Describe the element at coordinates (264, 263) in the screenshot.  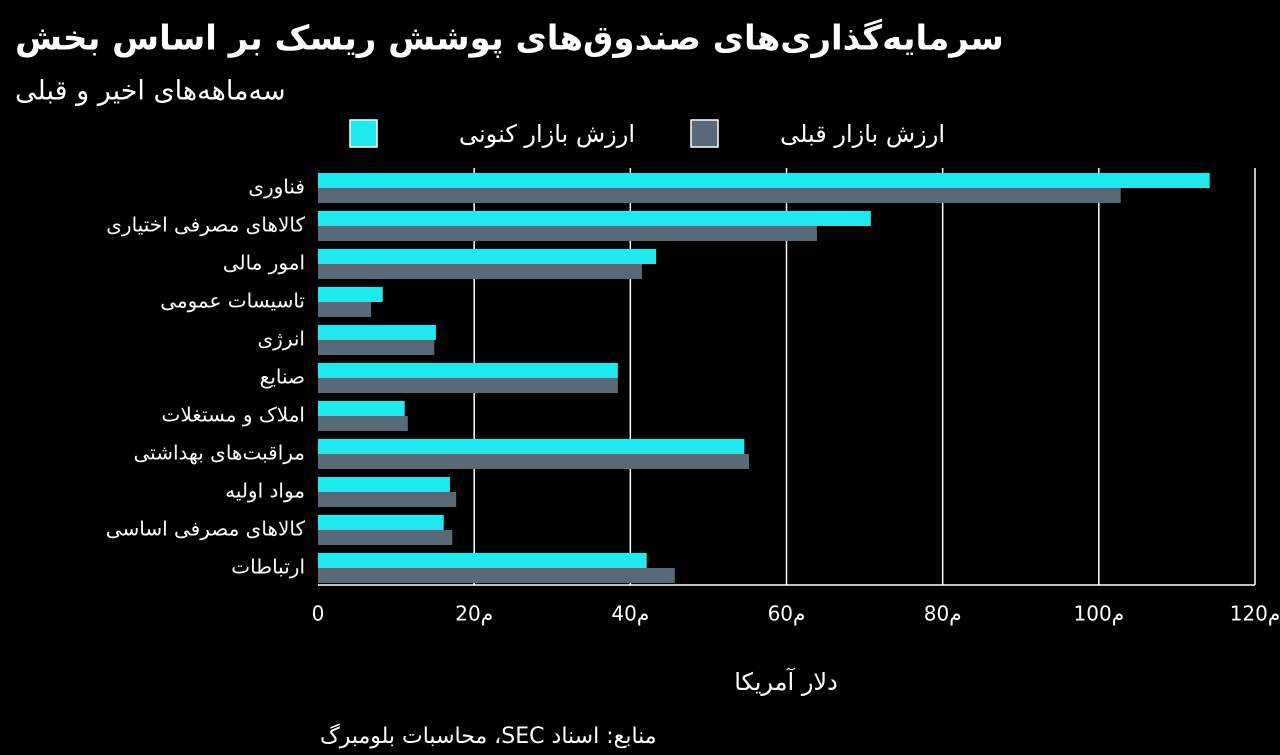
I see `y-tick-label: امور مالی` at that location.